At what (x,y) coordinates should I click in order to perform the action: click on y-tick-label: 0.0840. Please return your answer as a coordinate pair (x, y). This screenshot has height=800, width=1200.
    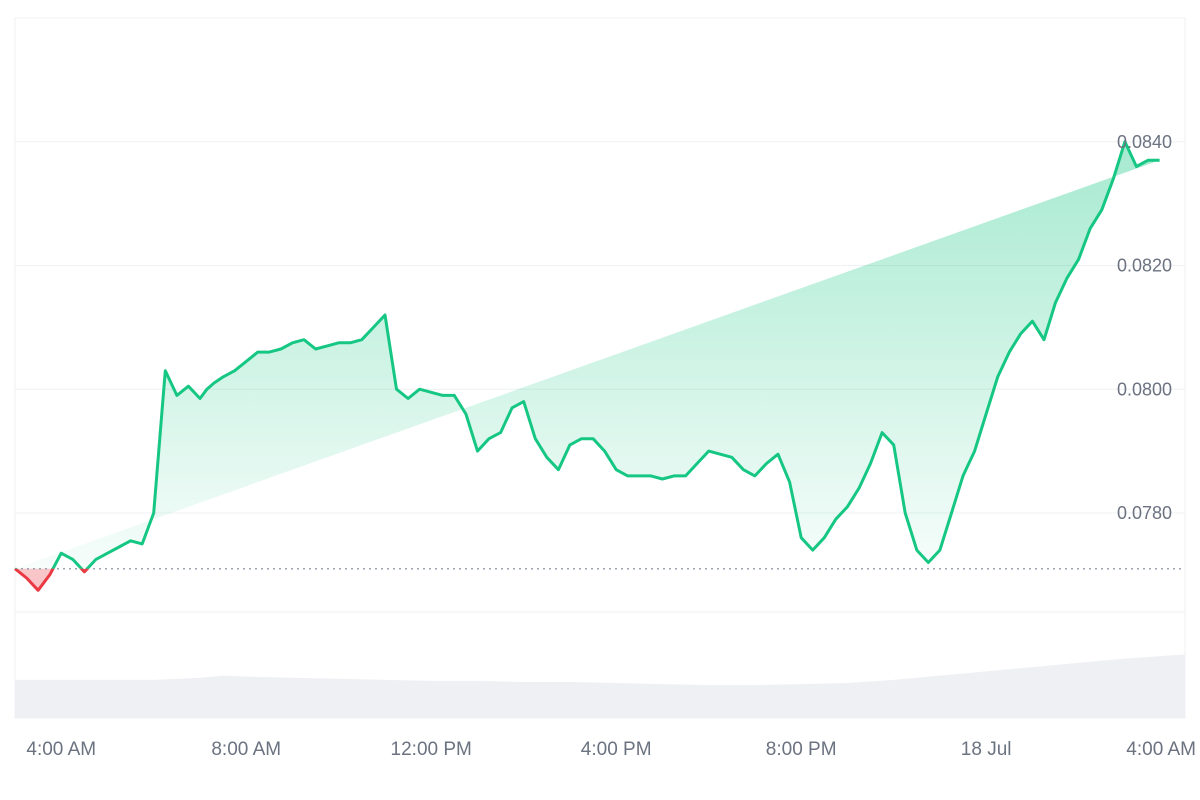
    Looking at the image, I should click on (1144, 142).